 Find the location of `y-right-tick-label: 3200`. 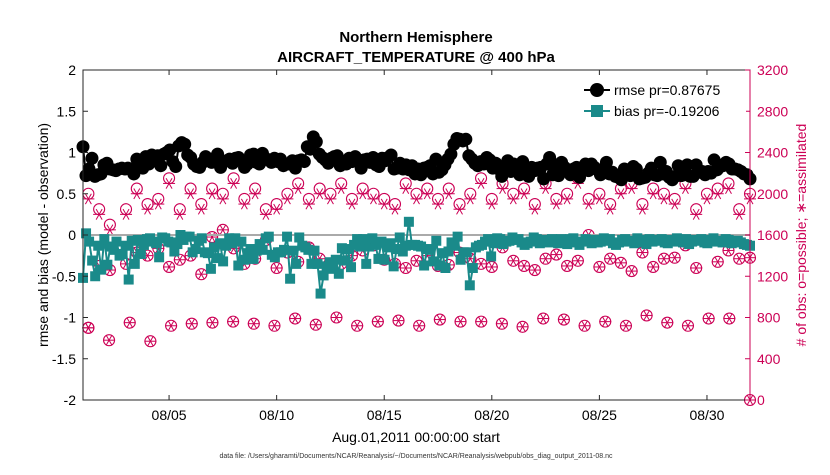

y-right-tick-label: 3200 is located at coordinates (772, 70).